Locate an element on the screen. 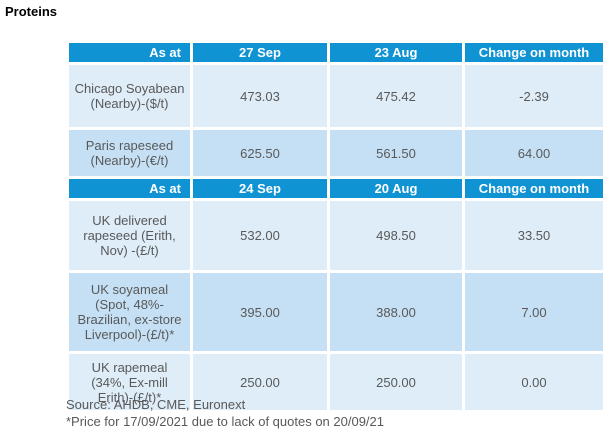 This screenshot has height=444, width=616. commodity-label: UK rapemeal (34%, Ex-mill Erith)-(£/t)* is located at coordinates (129, 382).